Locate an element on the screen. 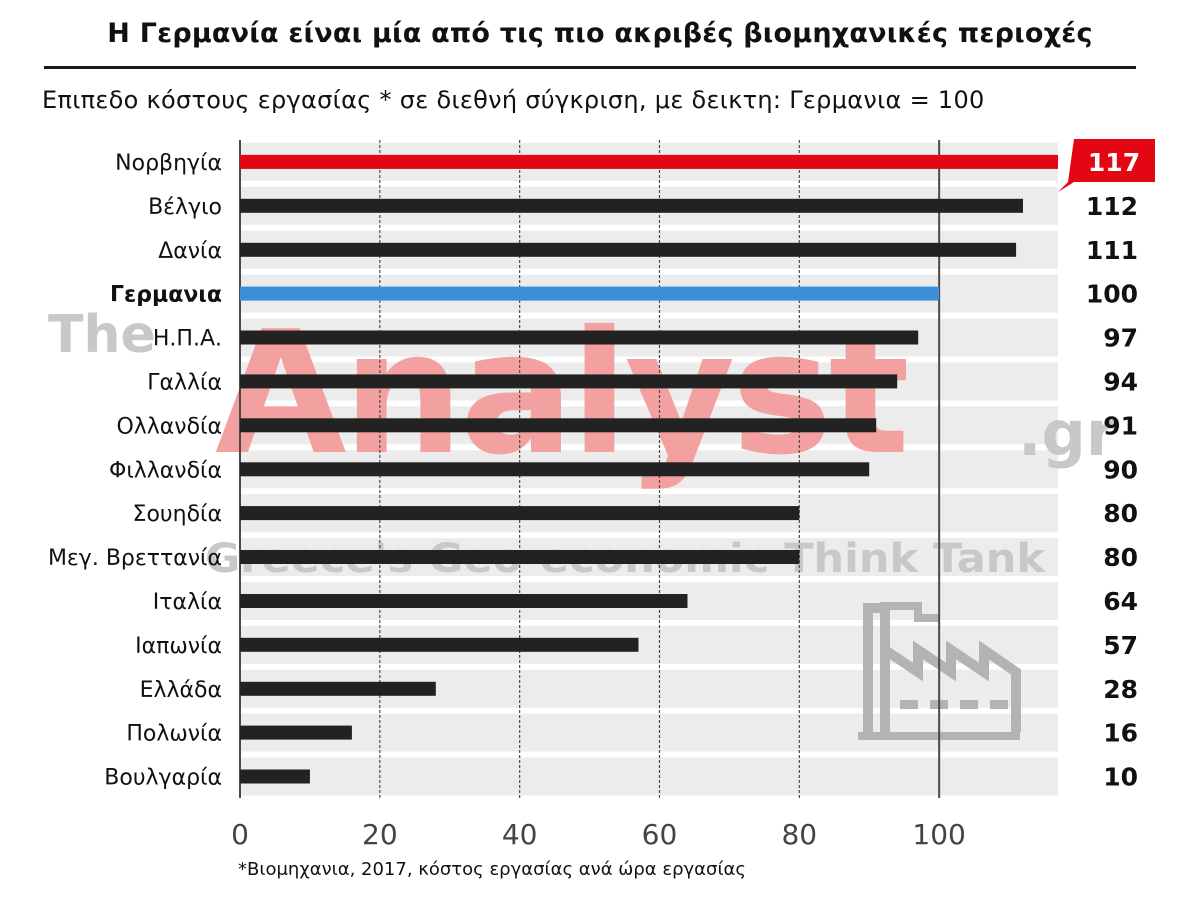 Image resolution: width=1200 pixels, height=904 pixels. title-divider is located at coordinates (590, 67).